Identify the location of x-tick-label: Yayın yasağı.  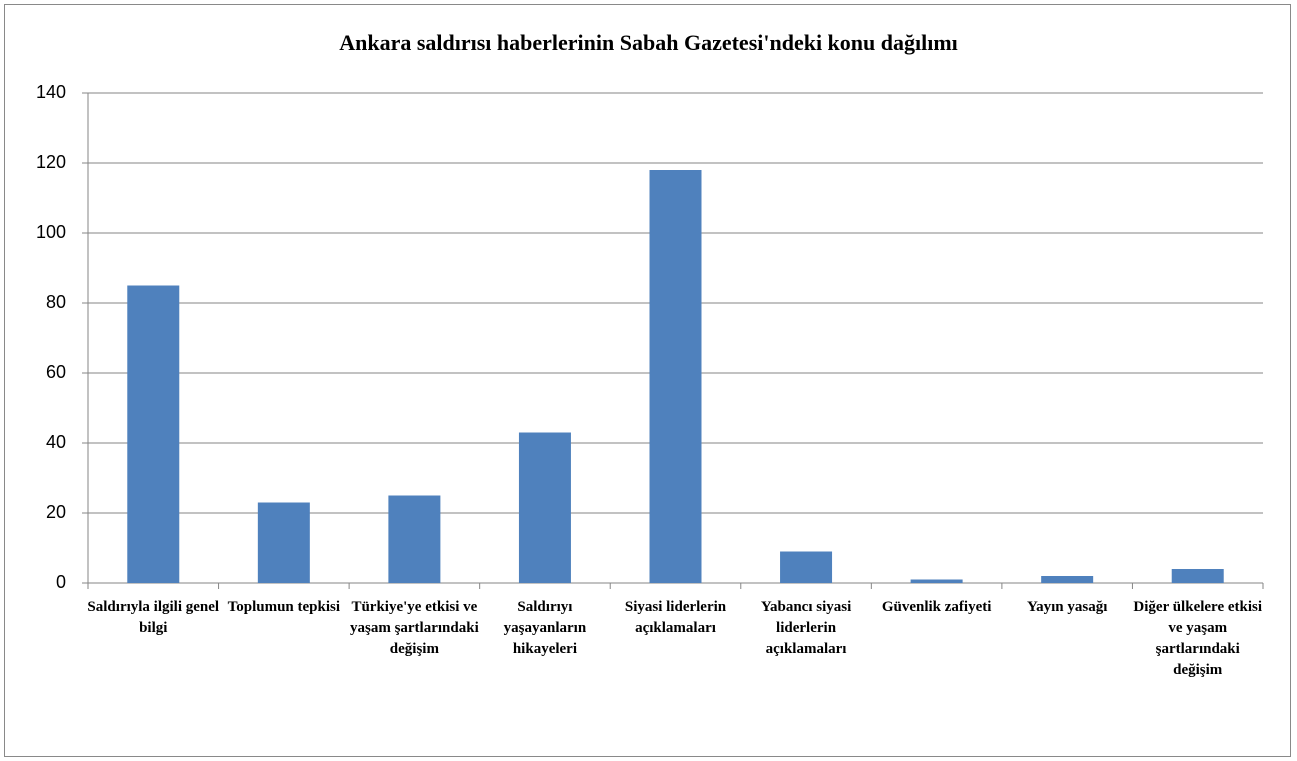
(1067, 607).